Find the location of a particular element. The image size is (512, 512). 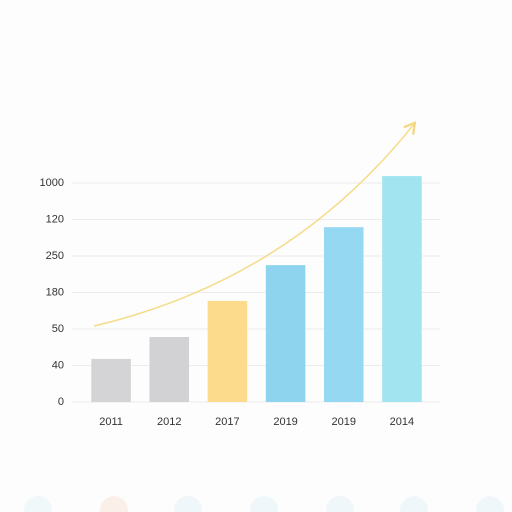

y-tick-label: 0 is located at coordinates (61, 402).